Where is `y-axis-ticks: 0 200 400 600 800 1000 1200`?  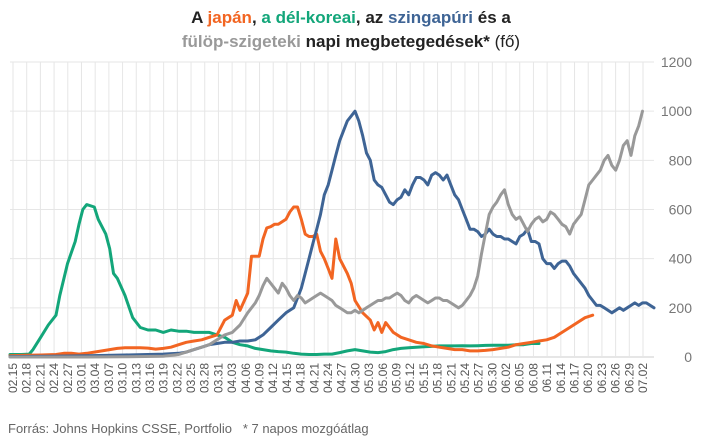 y-axis-ticks: 0 200 400 600 800 1000 1200 is located at coordinates (676, 209).